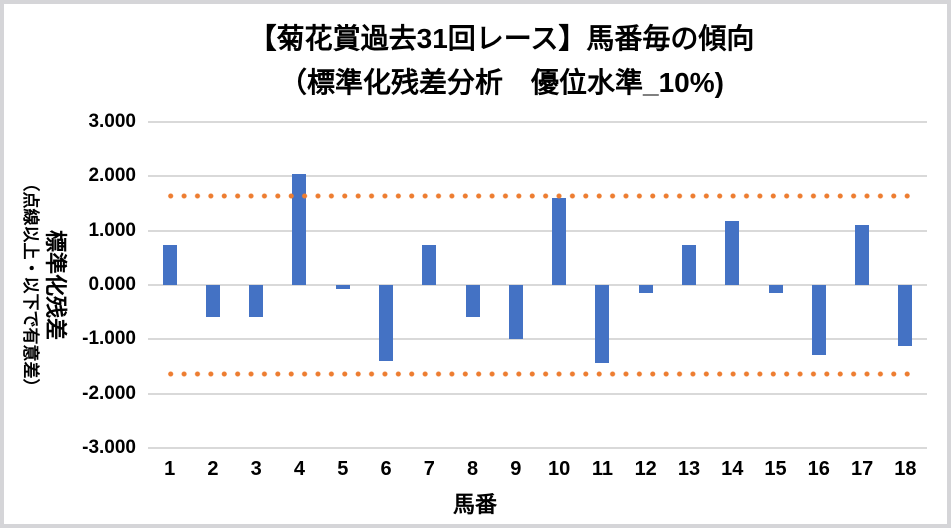 This screenshot has height=528, width=951. I want to click on y-tick-label: -3.000, so click(109, 447).